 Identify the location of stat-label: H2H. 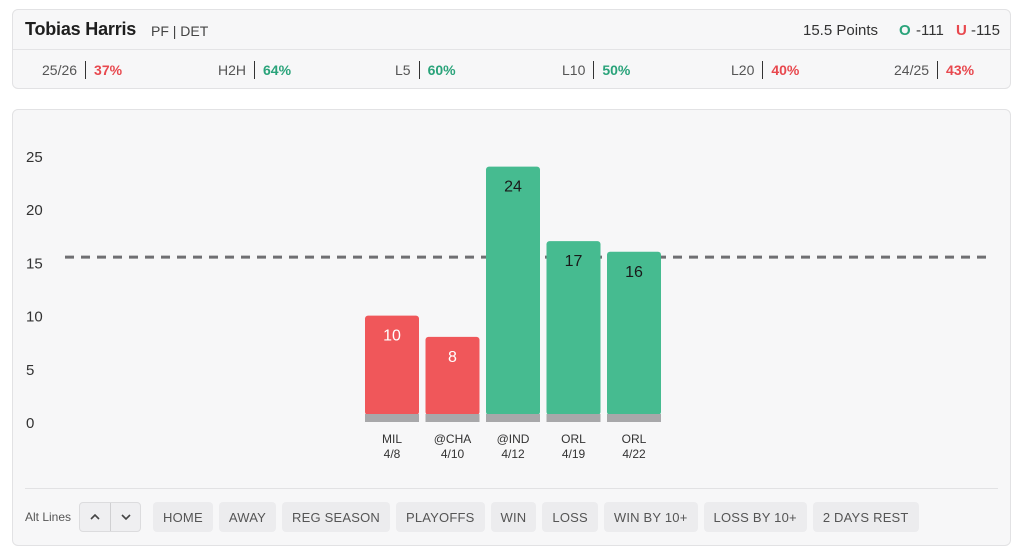
(232, 70).